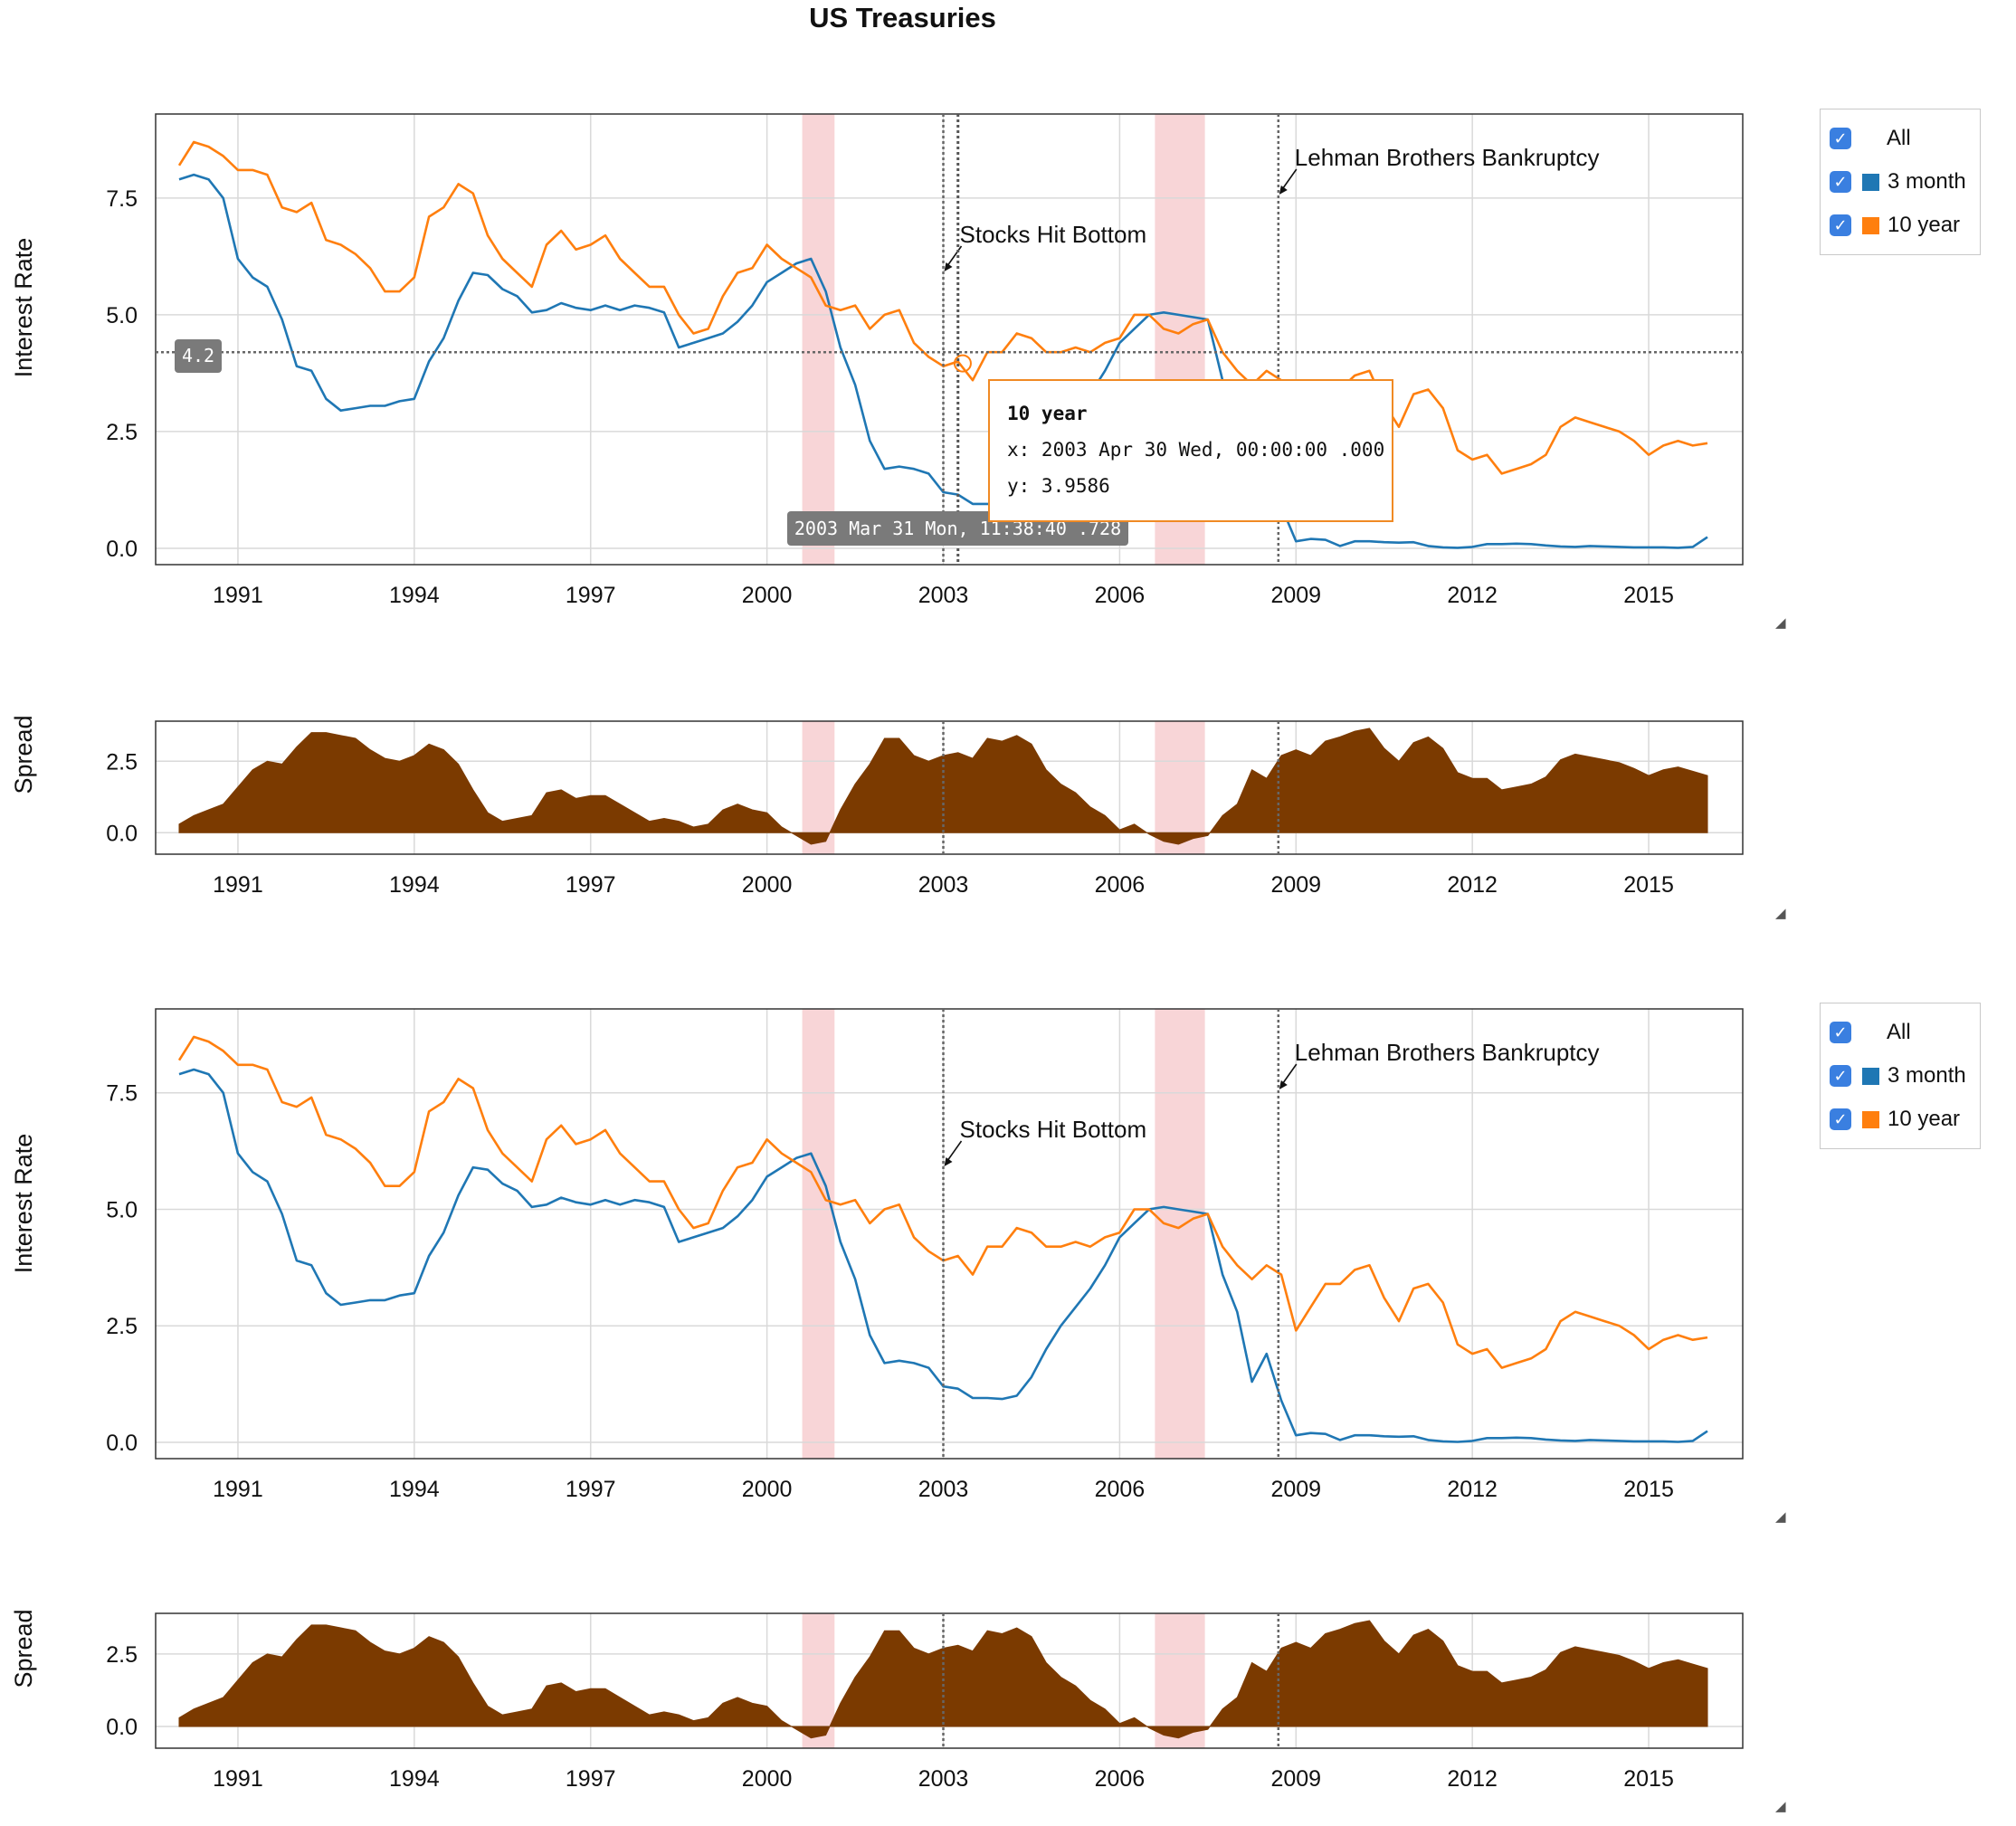 The image size is (2016, 1826). What do you see at coordinates (24, 754) in the screenshot?
I see `y-axis-label: Spread` at bounding box center [24, 754].